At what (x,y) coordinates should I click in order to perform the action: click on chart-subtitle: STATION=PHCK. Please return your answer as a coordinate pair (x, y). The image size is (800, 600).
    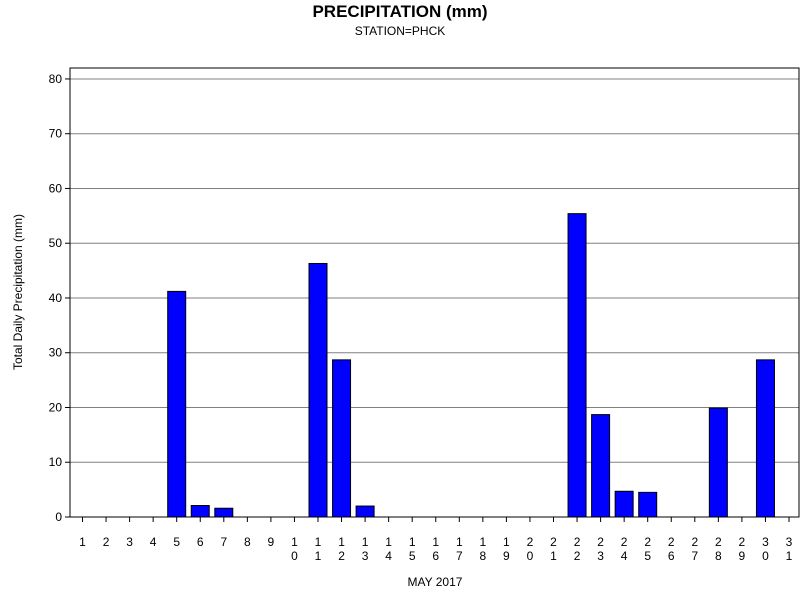
    Looking at the image, I should click on (400, 31).